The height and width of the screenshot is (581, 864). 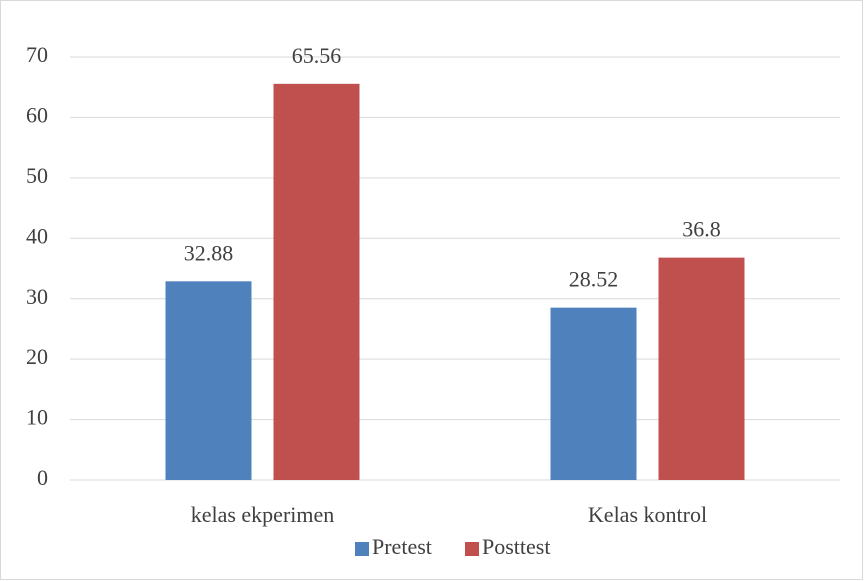 What do you see at coordinates (42, 477) in the screenshot?
I see `y-tick-label: 0` at bounding box center [42, 477].